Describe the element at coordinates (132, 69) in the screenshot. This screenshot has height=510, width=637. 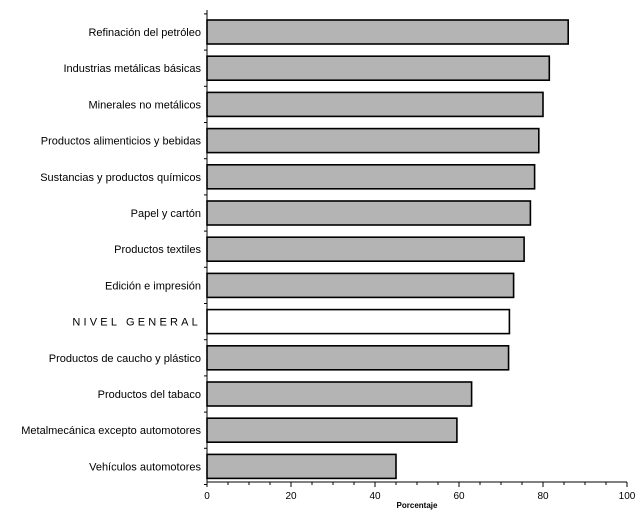
I see `category-label-1: Industrias metálicas básicas` at that location.